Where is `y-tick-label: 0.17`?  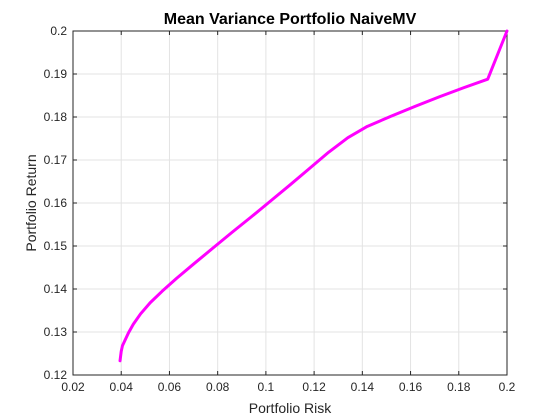
y-tick-label: 0.17 is located at coordinates (56, 160).